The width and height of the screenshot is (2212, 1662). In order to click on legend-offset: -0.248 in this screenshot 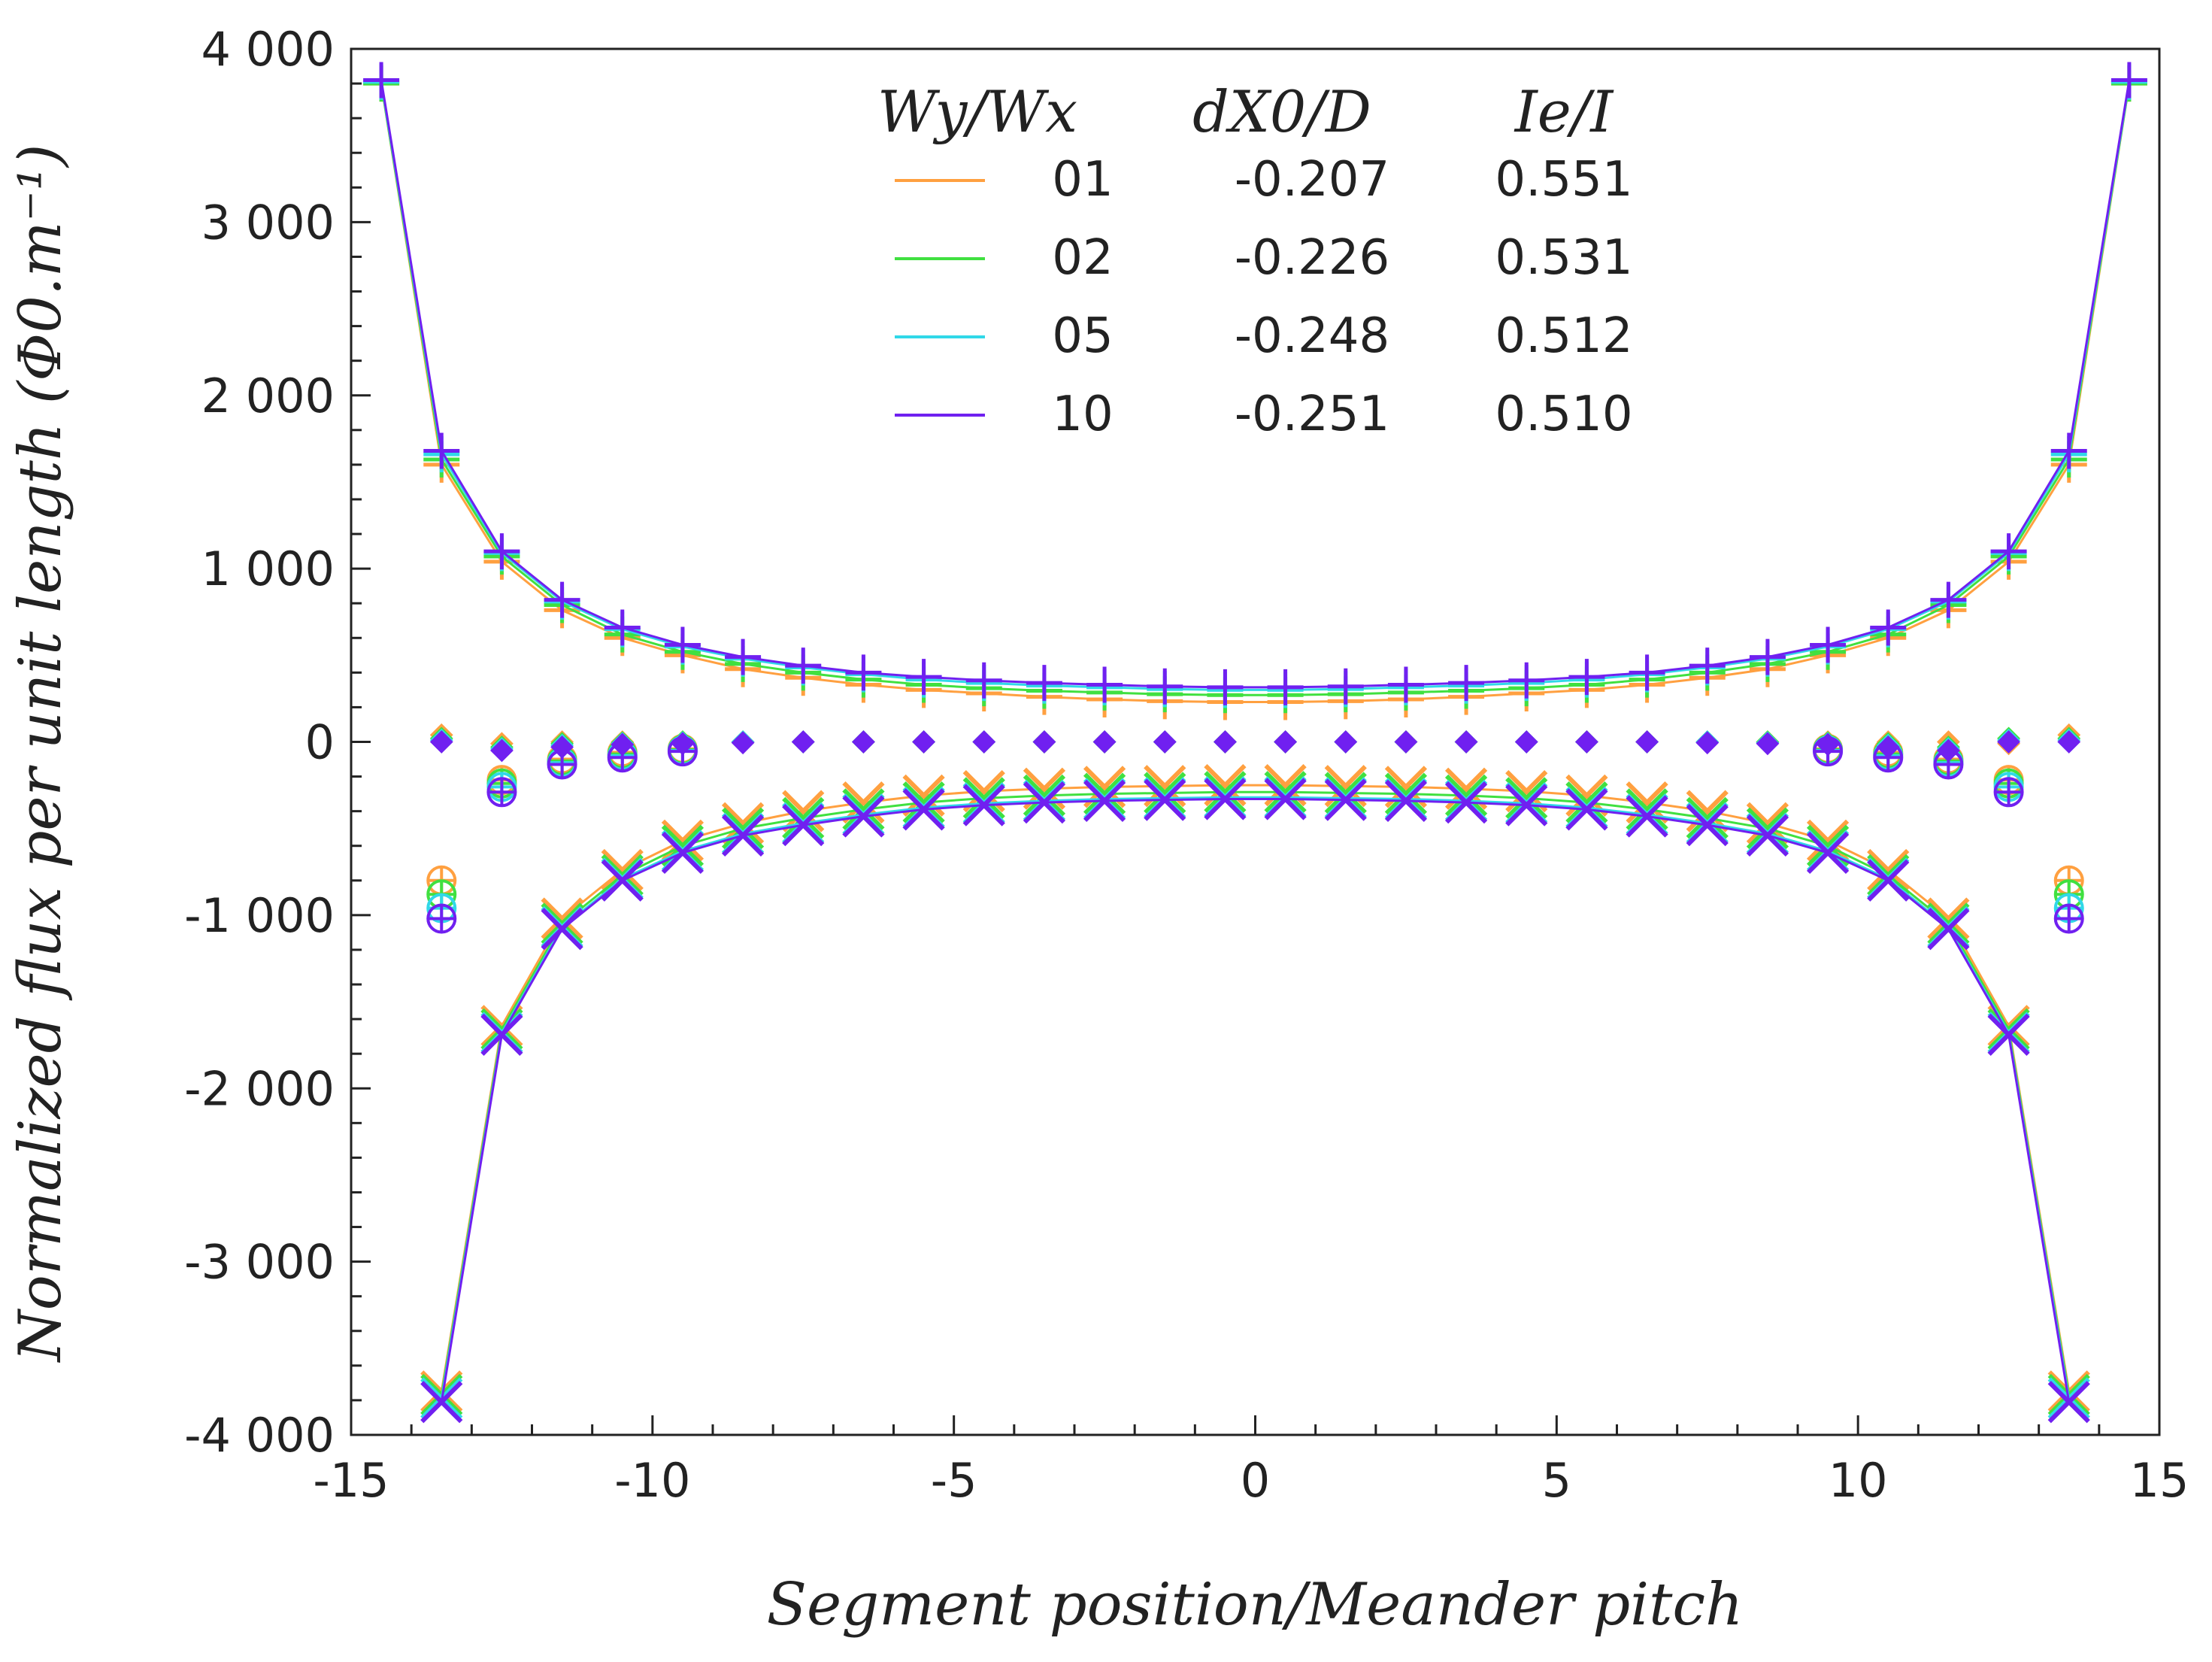, I will do `click(1312, 336)`.